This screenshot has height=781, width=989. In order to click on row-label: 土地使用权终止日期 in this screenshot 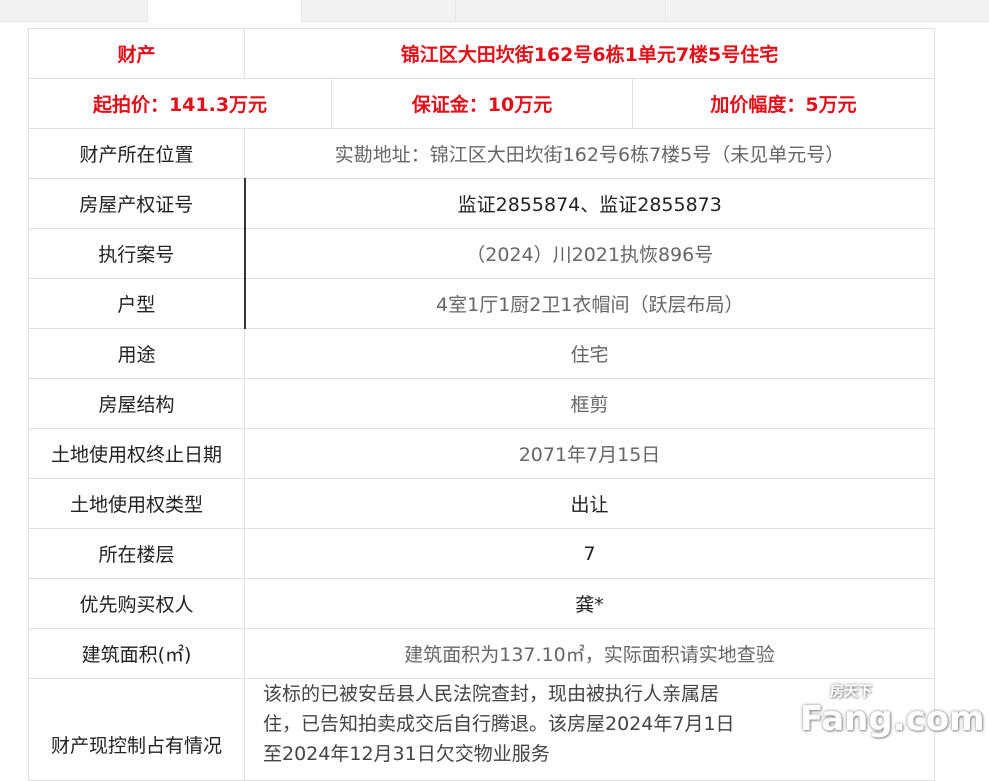, I will do `click(136, 453)`.